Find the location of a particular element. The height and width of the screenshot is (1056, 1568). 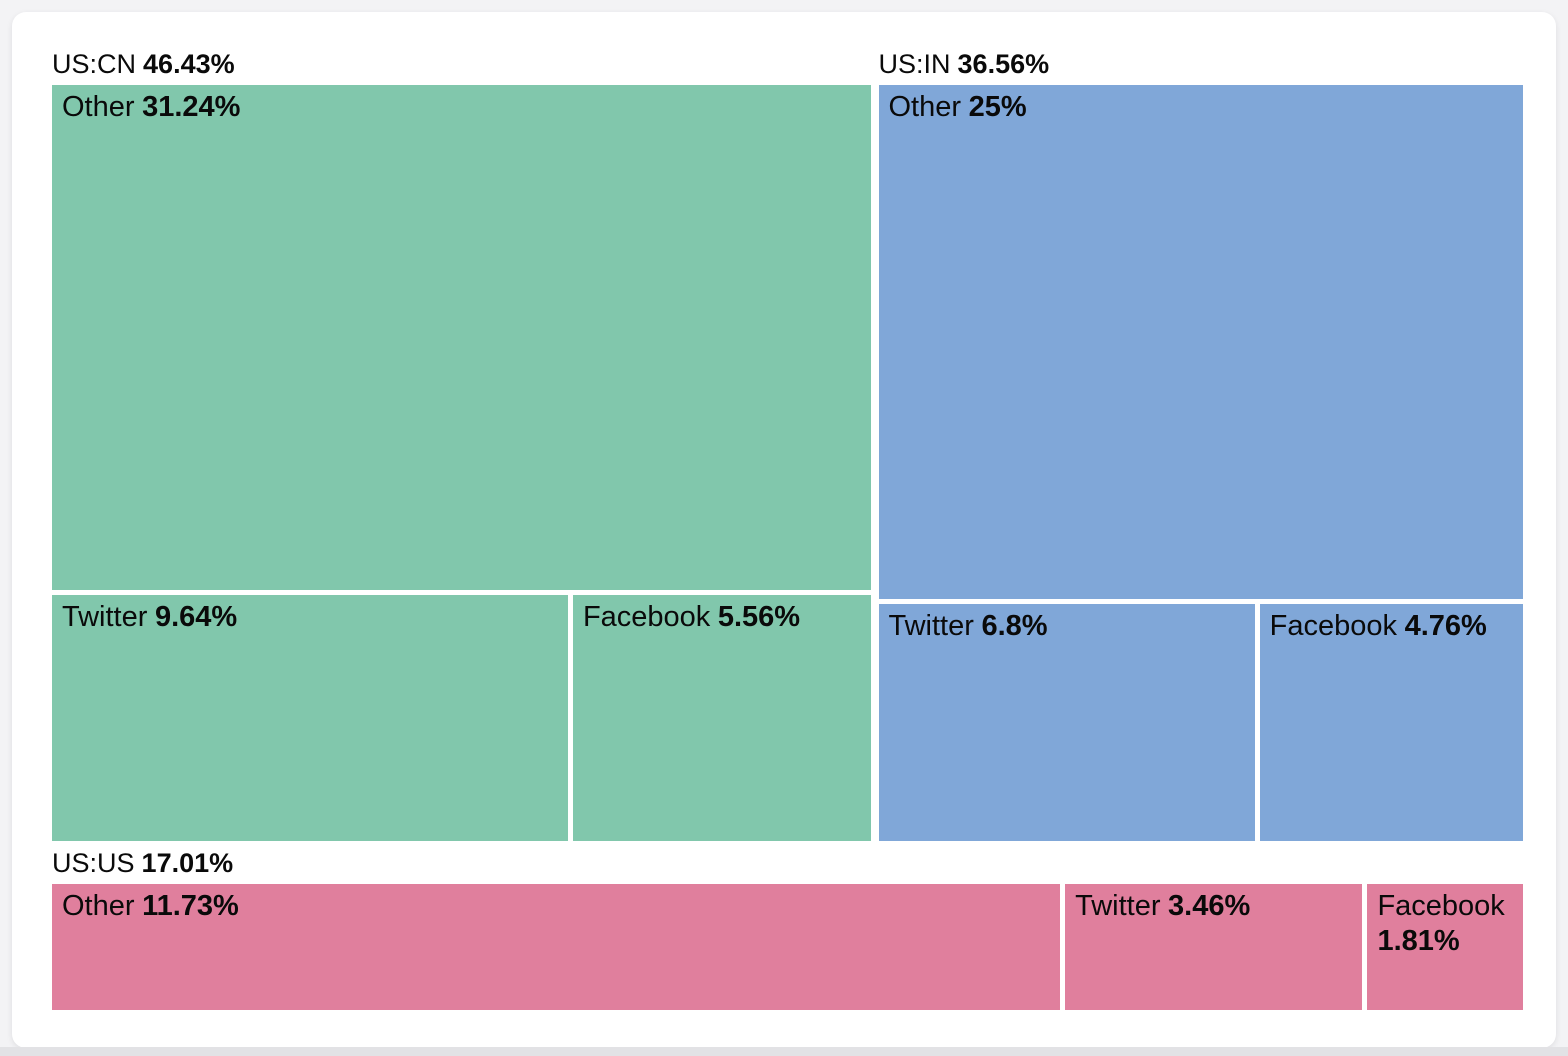

group-label: US:IN is located at coordinates (914, 64).